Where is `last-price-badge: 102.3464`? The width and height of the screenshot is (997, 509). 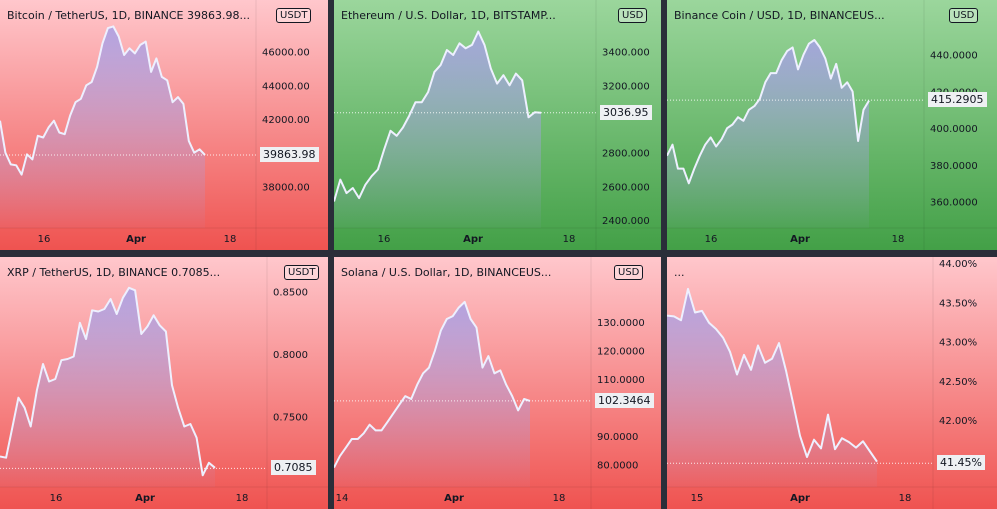 last-price-badge: 102.3464 is located at coordinates (624, 400).